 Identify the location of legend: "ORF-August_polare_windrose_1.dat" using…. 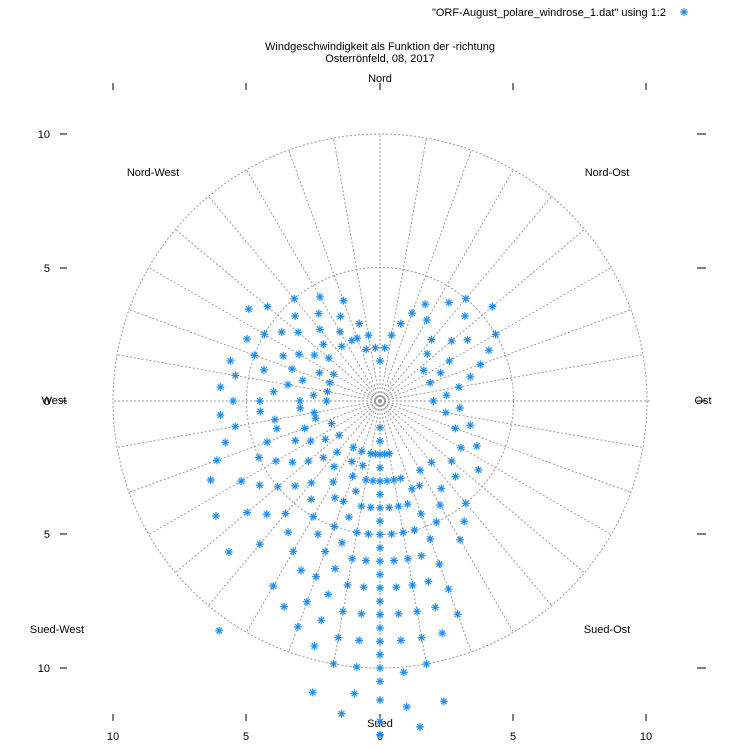
(560, 13).